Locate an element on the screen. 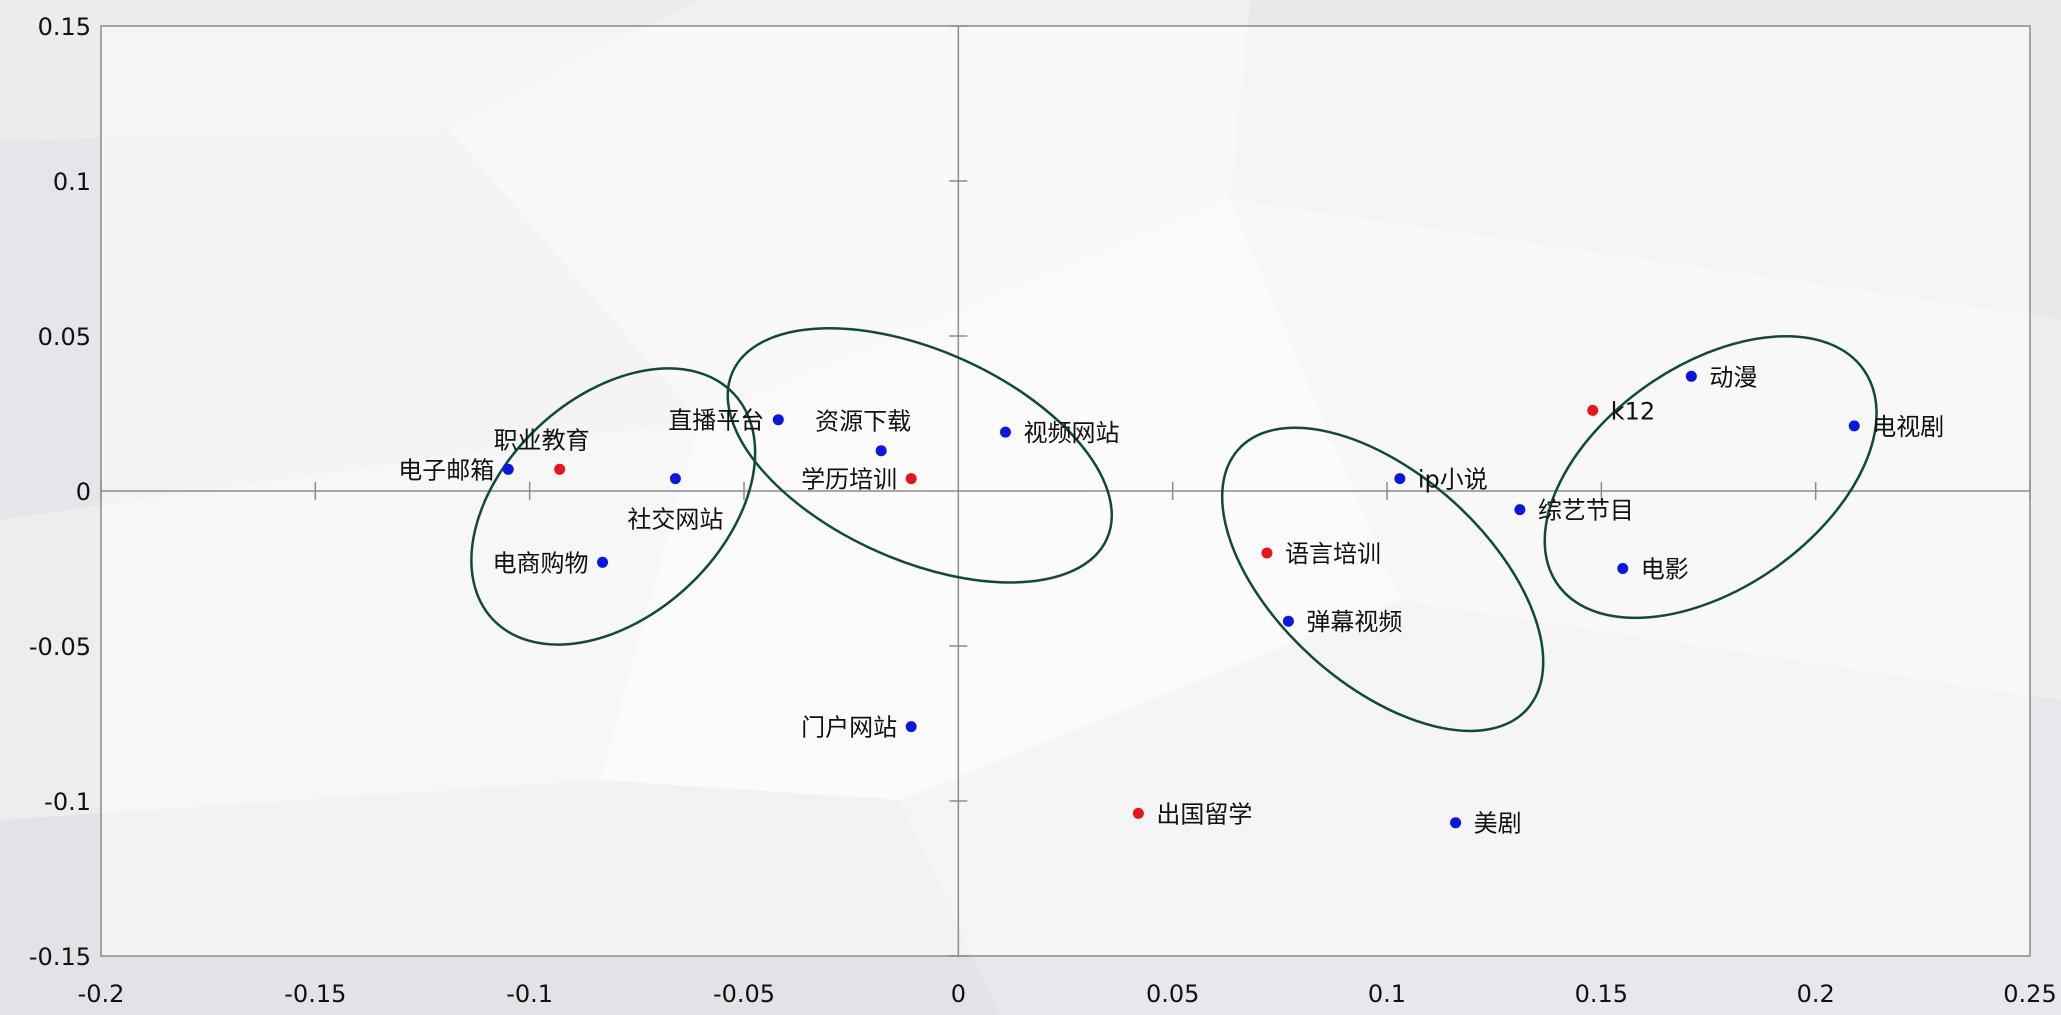  point-label-17: 动漫 is located at coordinates (1733, 377).